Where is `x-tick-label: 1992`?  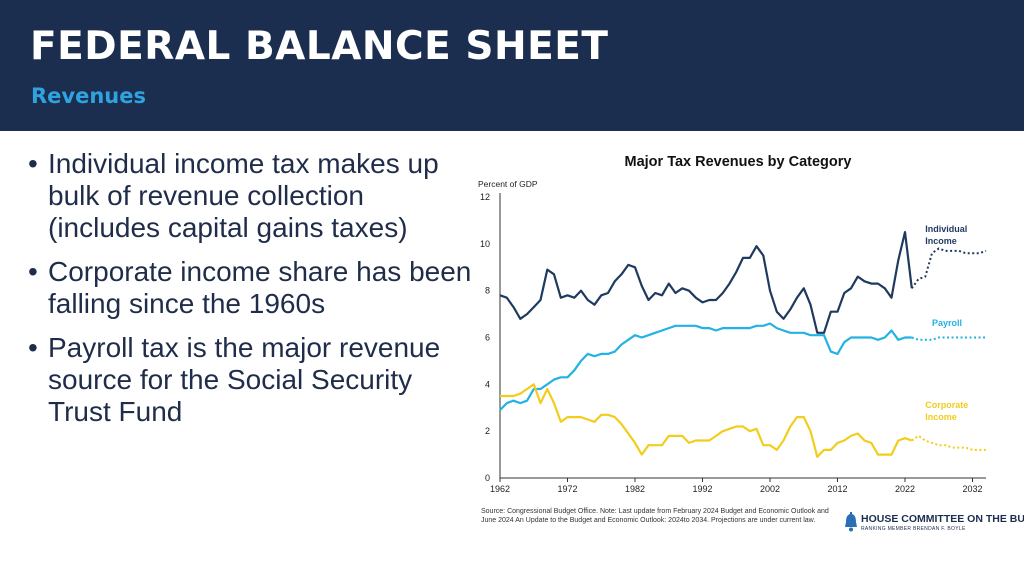 x-tick-label: 1992 is located at coordinates (702, 489).